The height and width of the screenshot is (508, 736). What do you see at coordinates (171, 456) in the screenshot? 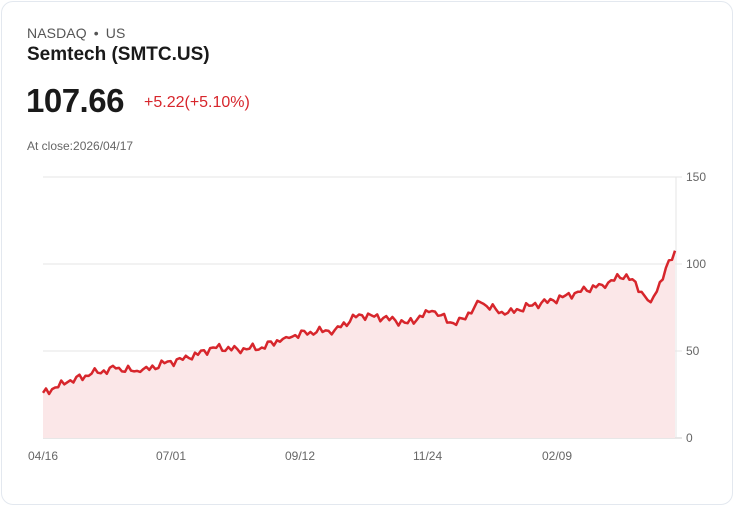
I see `x-tick-label: 07/01` at bounding box center [171, 456].